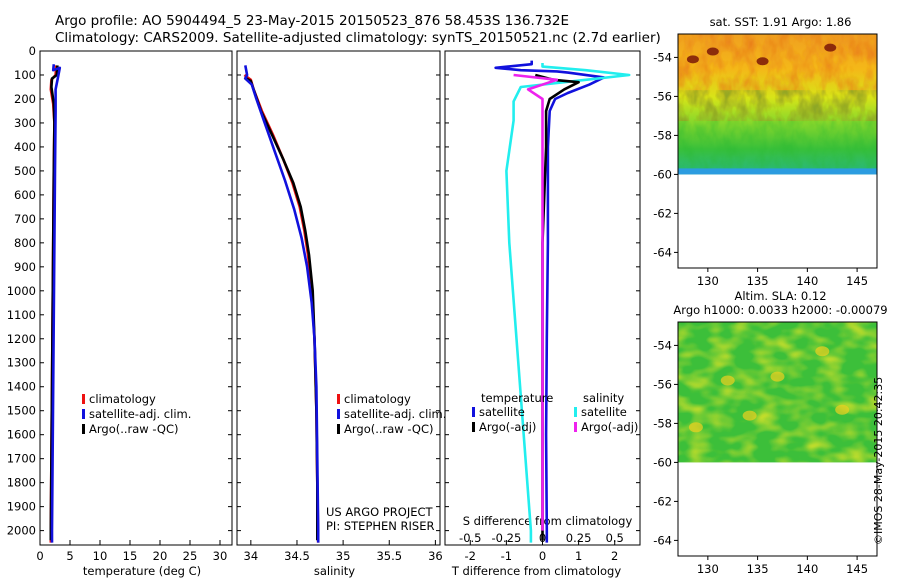  What do you see at coordinates (32, 51) in the screenshot?
I see `y-tick-label: 0` at bounding box center [32, 51].